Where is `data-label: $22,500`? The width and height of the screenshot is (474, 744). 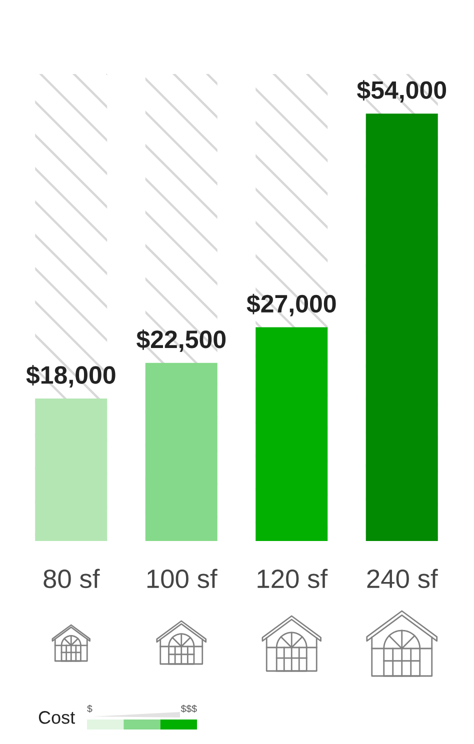 data-label: $22,500 is located at coordinates (181, 340).